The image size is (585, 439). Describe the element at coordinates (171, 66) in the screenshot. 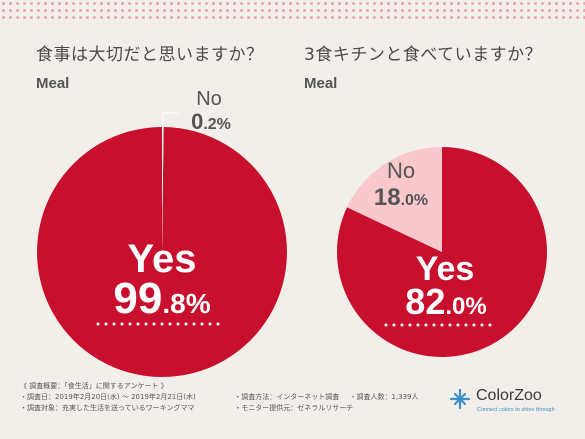

I see `left-chart-header: 食事は大切だと思いますか？ Meal` at that location.